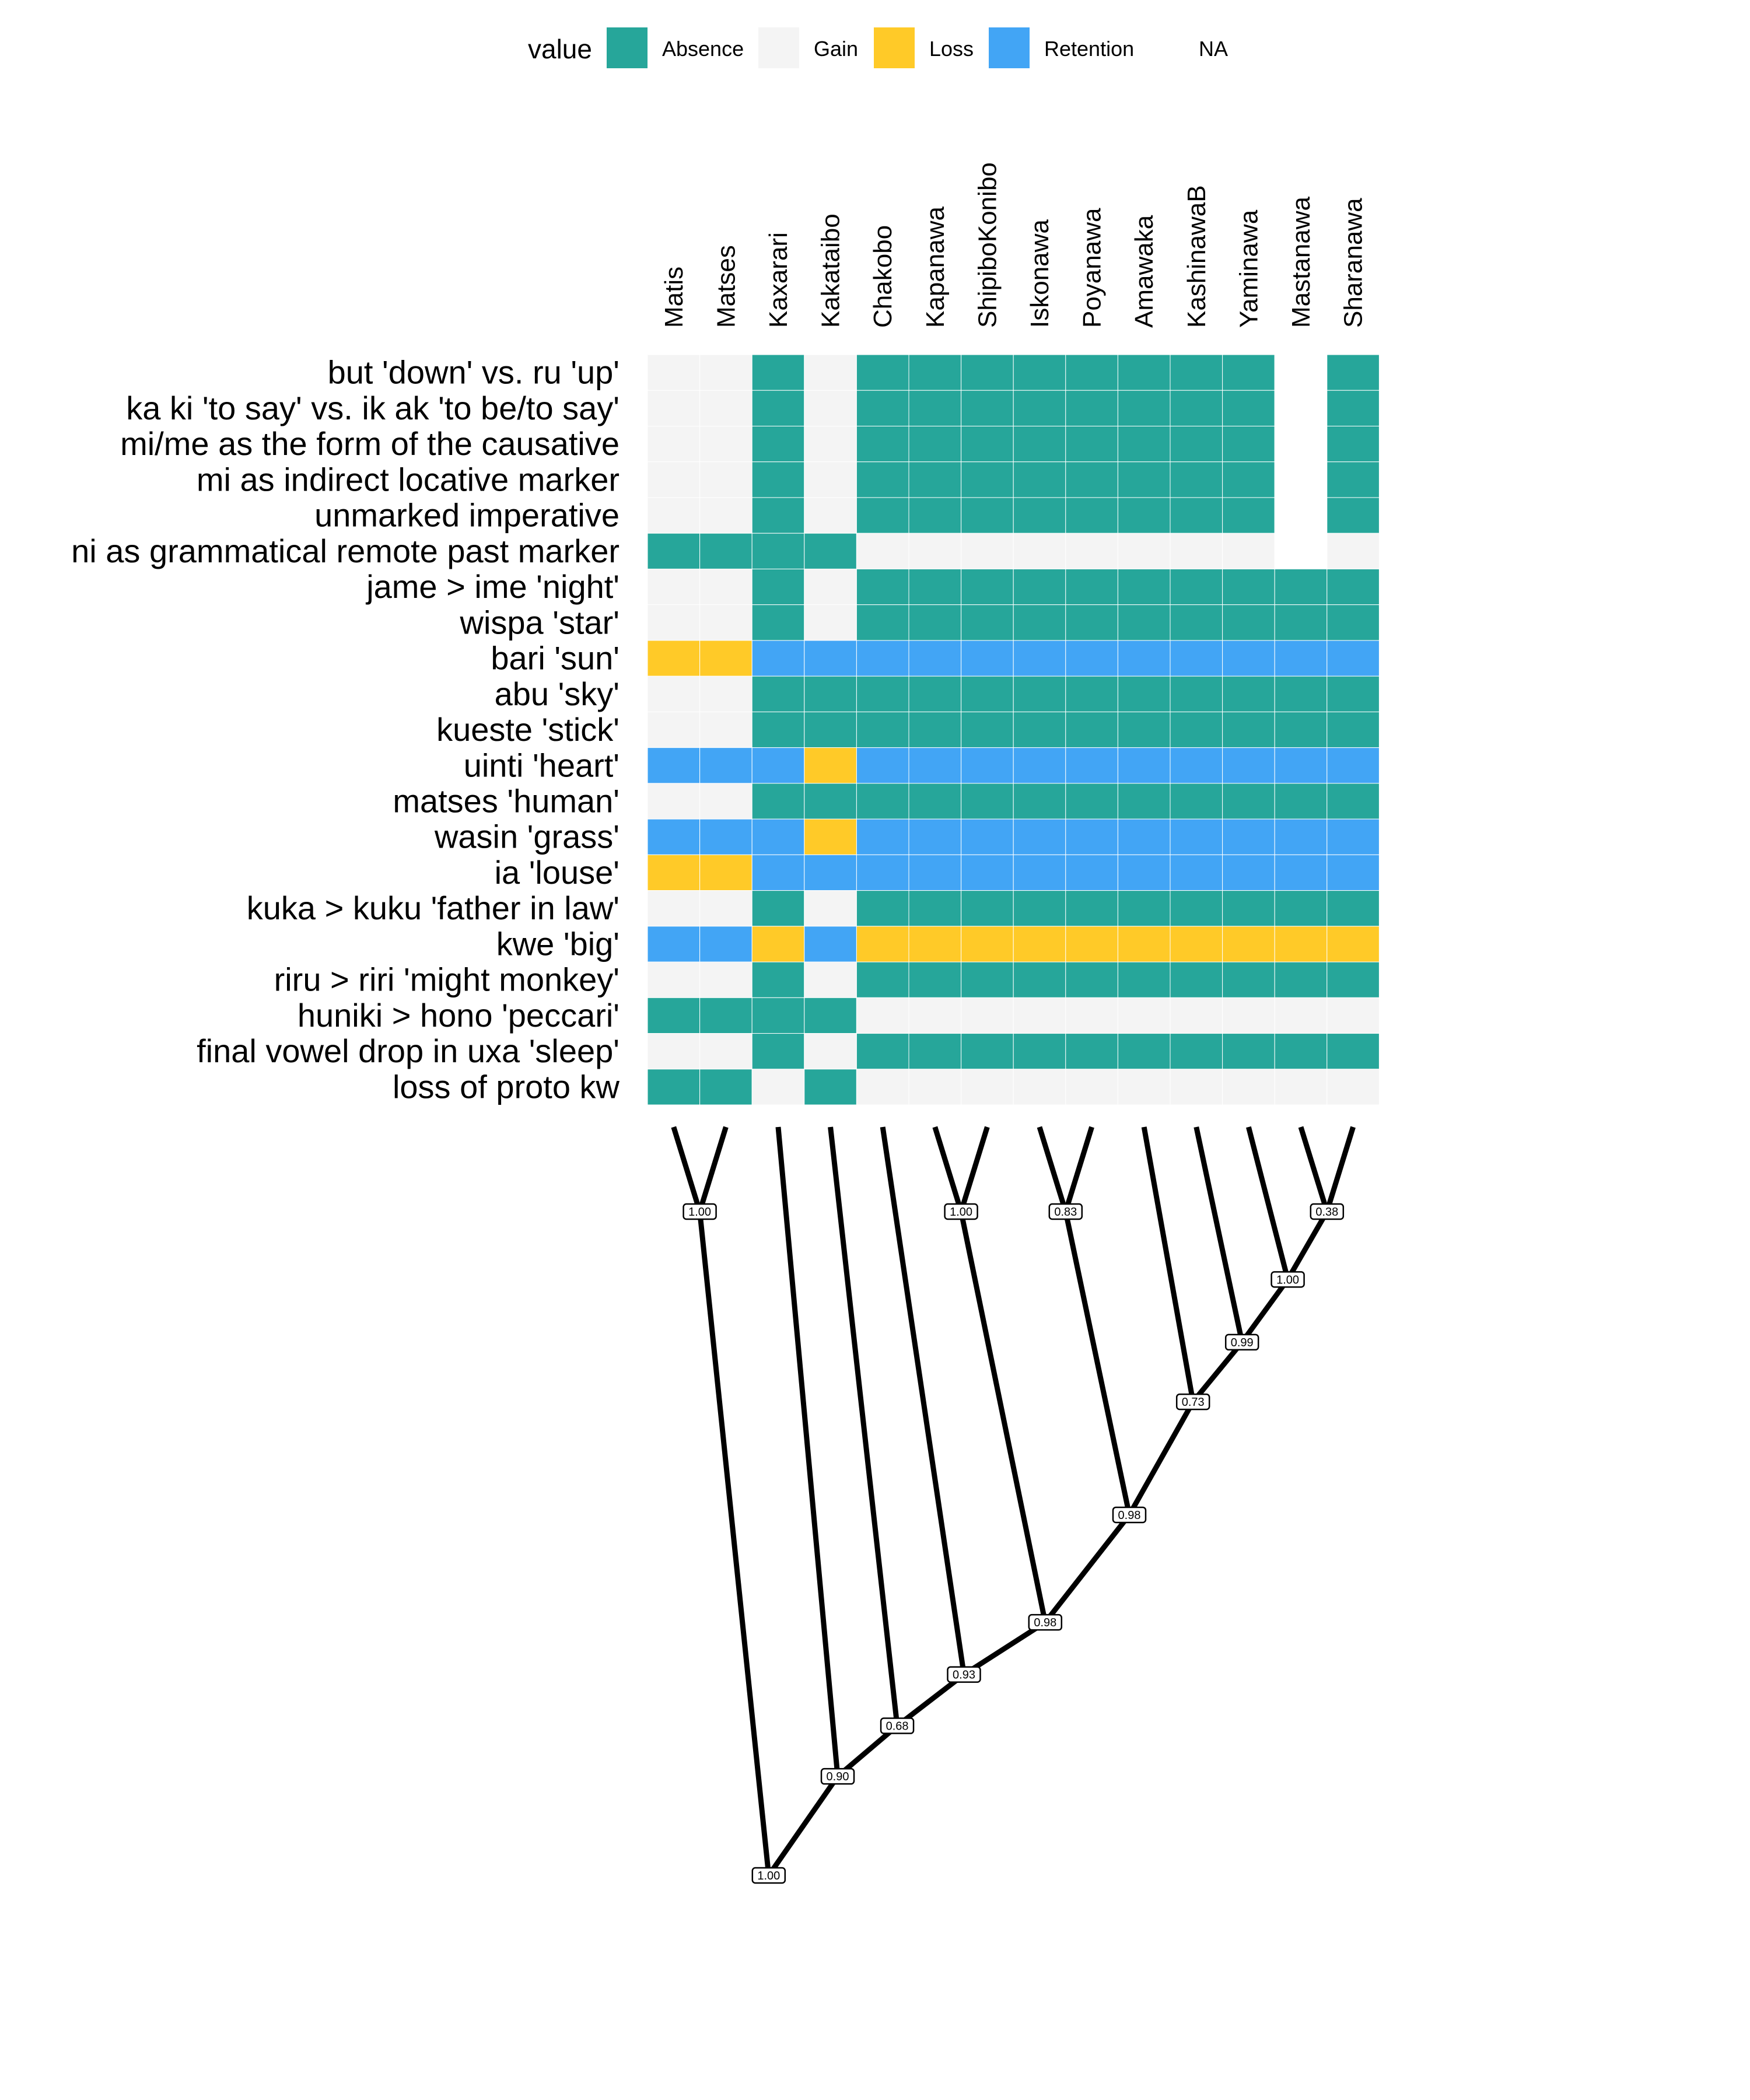 This screenshot has height=2100, width=1750. I want to click on row-label: uinti 'heart', so click(542, 765).